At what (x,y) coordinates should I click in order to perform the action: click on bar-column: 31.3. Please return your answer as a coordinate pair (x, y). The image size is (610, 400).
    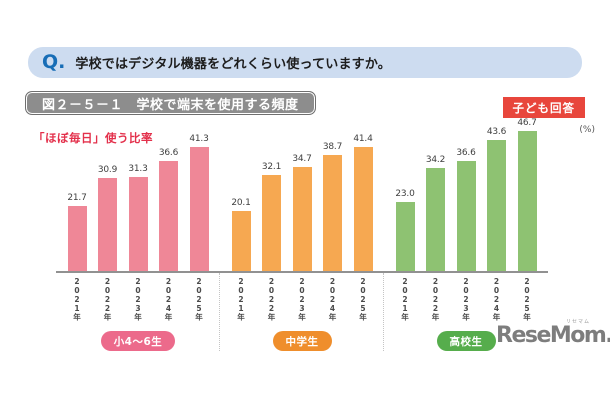
    Looking at the image, I should click on (138, 217).